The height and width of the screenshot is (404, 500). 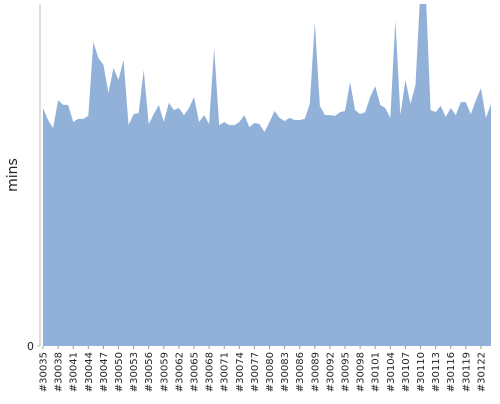 What do you see at coordinates (195, 372) in the screenshot?
I see `x-tick-label: #30065` at bounding box center [195, 372].